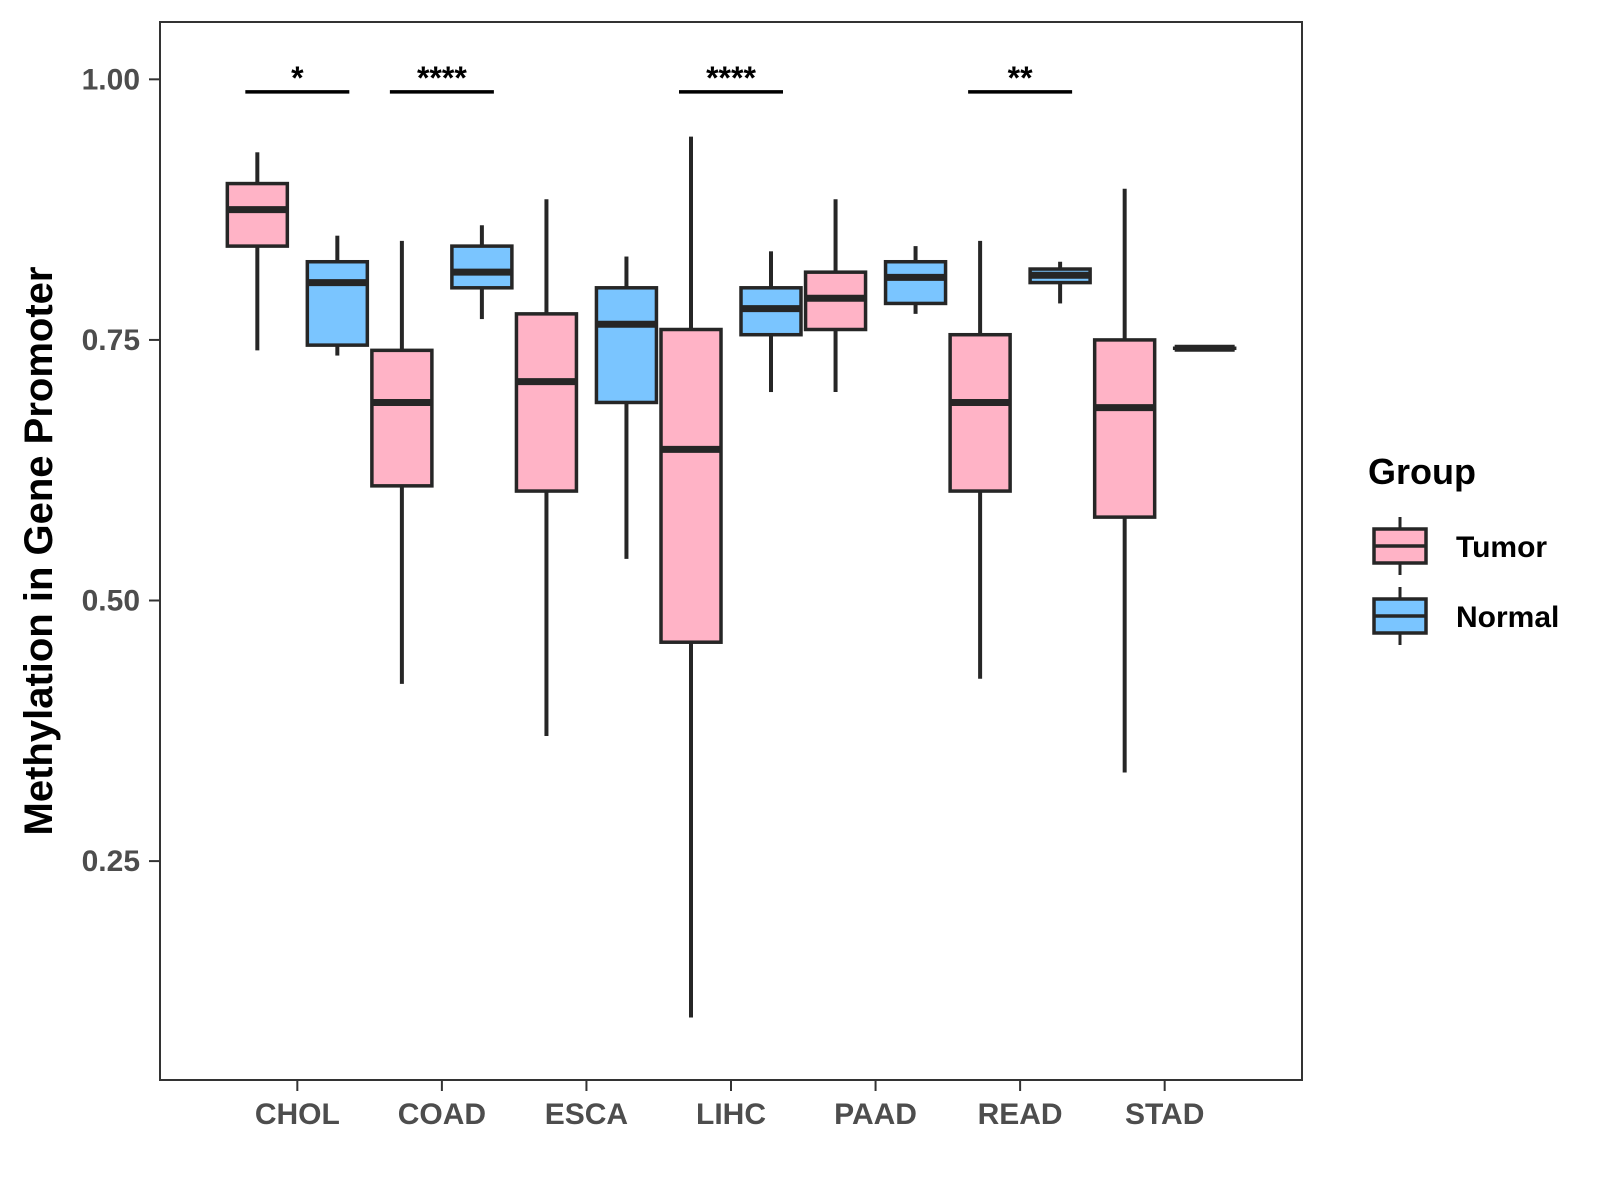  Describe the element at coordinates (1124, 428) in the screenshot. I see `box-tumor-stad` at that location.